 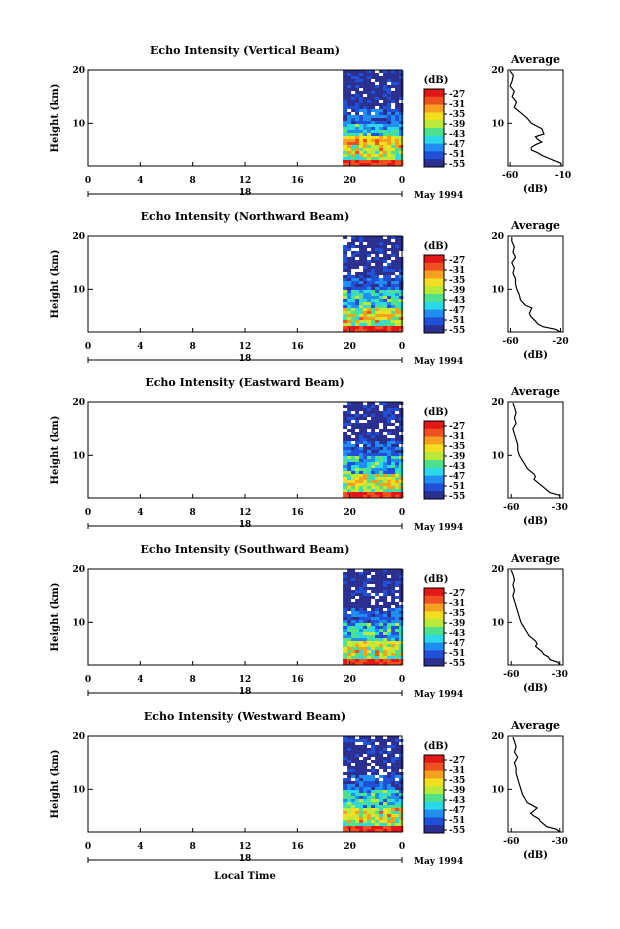 I want to click on x-tick-label: 20, so click(x=349, y=181).